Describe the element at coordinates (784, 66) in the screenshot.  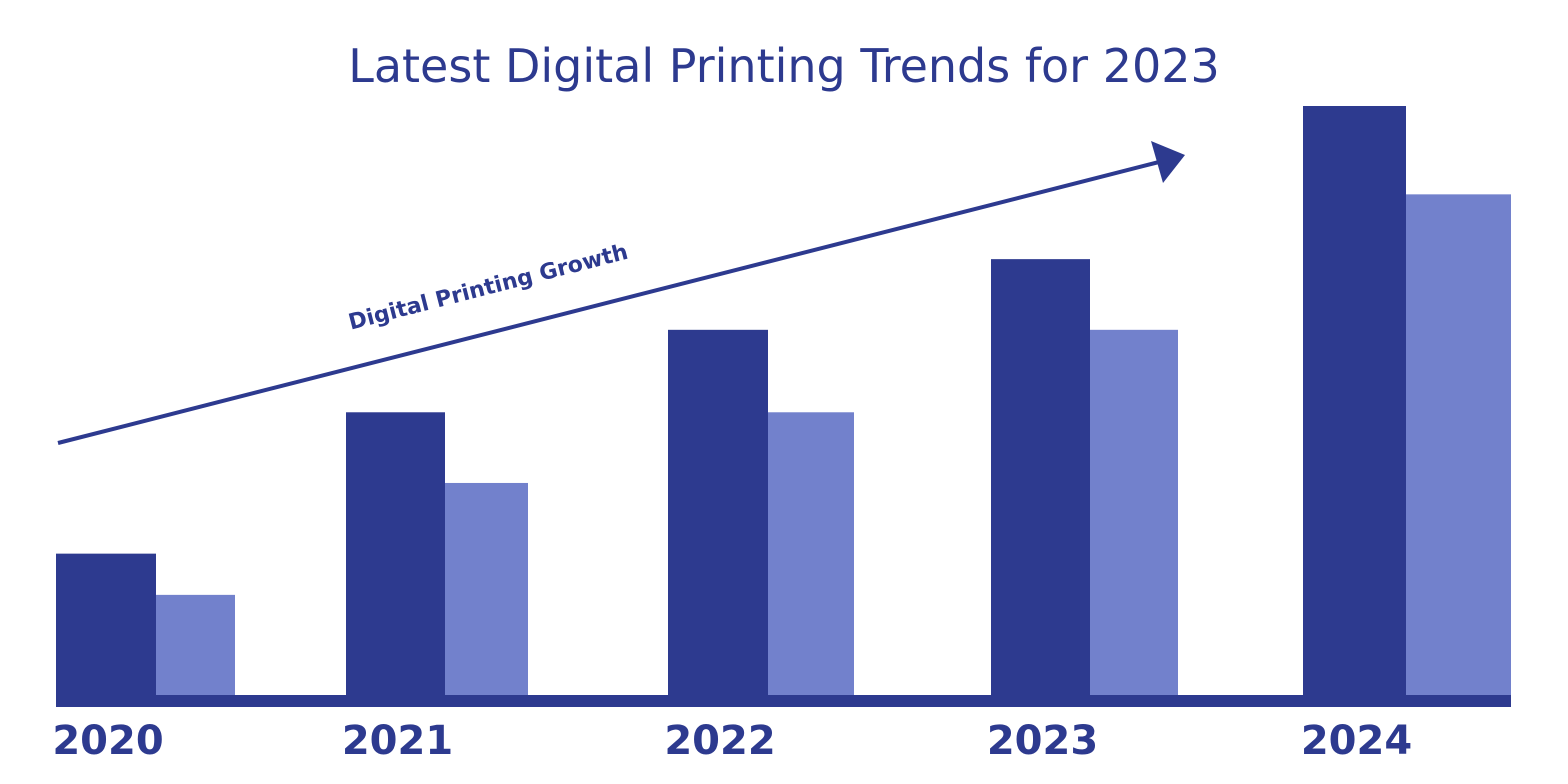
I see `chart-title: Latest Digital Printing Trends for 2023` at that location.